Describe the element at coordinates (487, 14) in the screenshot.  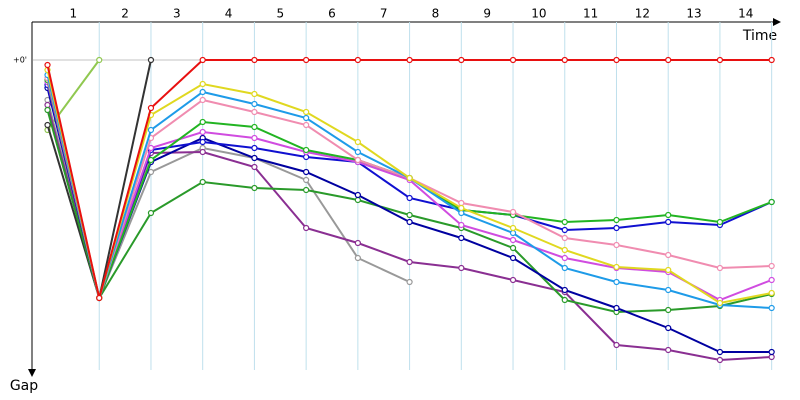
I see `x-tick-label: 9` at that location.